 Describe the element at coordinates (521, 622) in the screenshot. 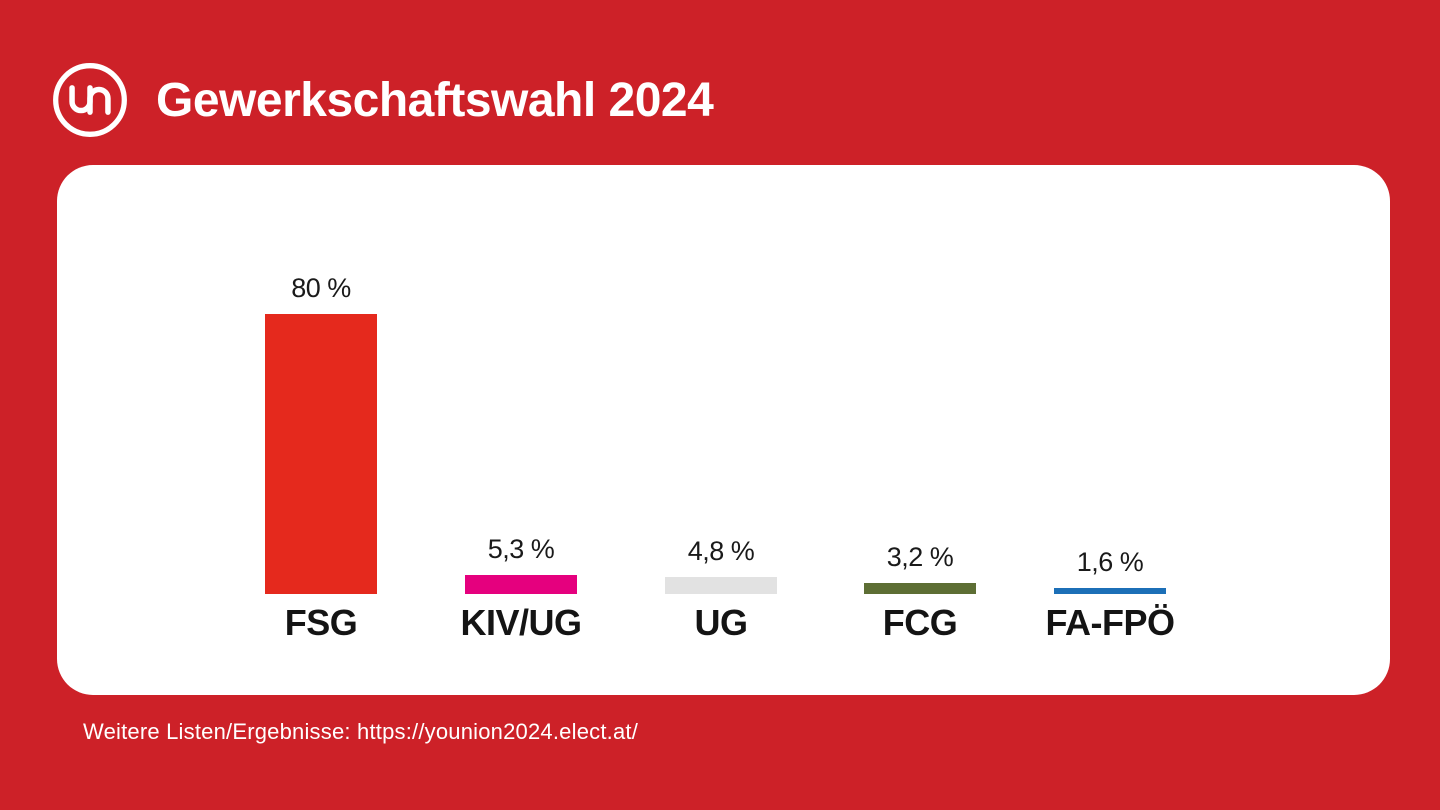

I see `bar-category-label: KIV/UG` at that location.